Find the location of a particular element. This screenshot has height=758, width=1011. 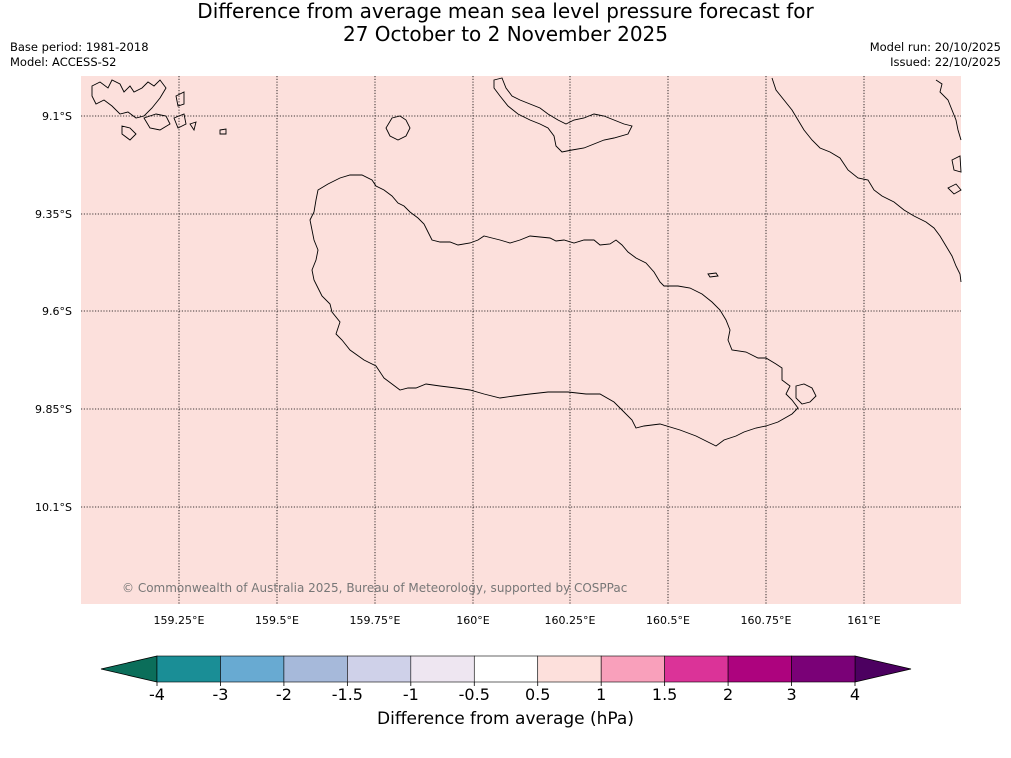

colorbar-tick-label: 1.5 is located at coordinates (664, 694).